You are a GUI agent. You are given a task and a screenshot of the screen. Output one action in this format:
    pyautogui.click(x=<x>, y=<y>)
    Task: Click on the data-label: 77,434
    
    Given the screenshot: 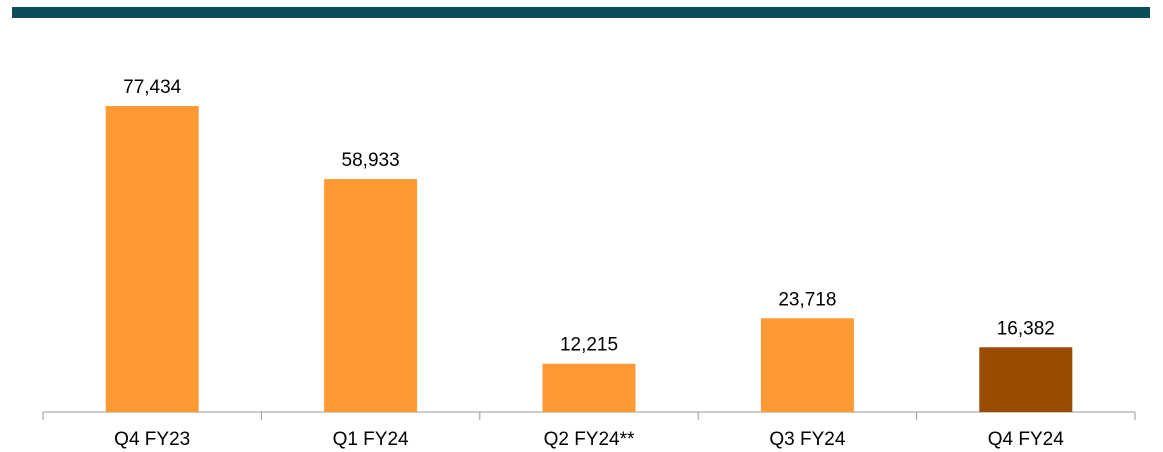 What is the action you would take?
    pyautogui.click(x=152, y=87)
    